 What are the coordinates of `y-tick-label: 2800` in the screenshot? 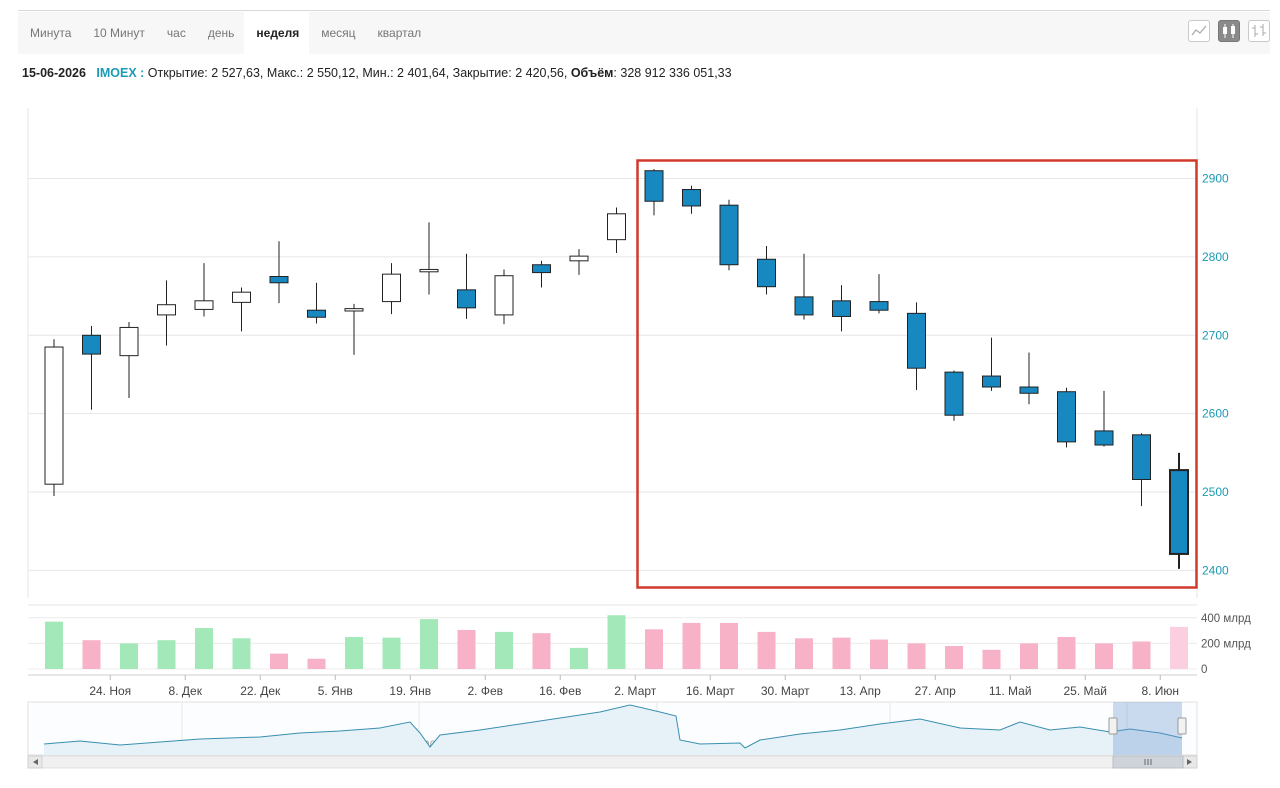 It's located at (1215, 257).